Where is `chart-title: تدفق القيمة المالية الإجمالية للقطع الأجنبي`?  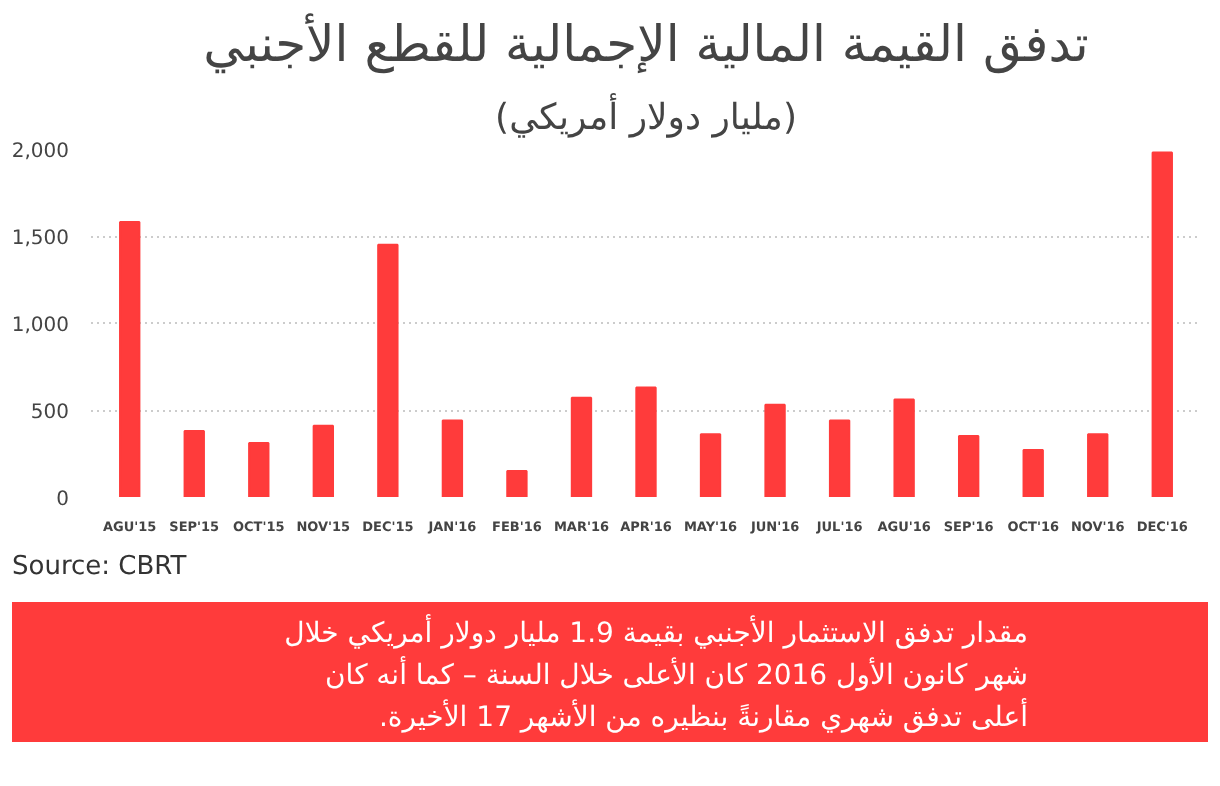
chart-title: تدفق القيمة المالية الإجمالية للقطع الأجنبي is located at coordinates (646, 44).